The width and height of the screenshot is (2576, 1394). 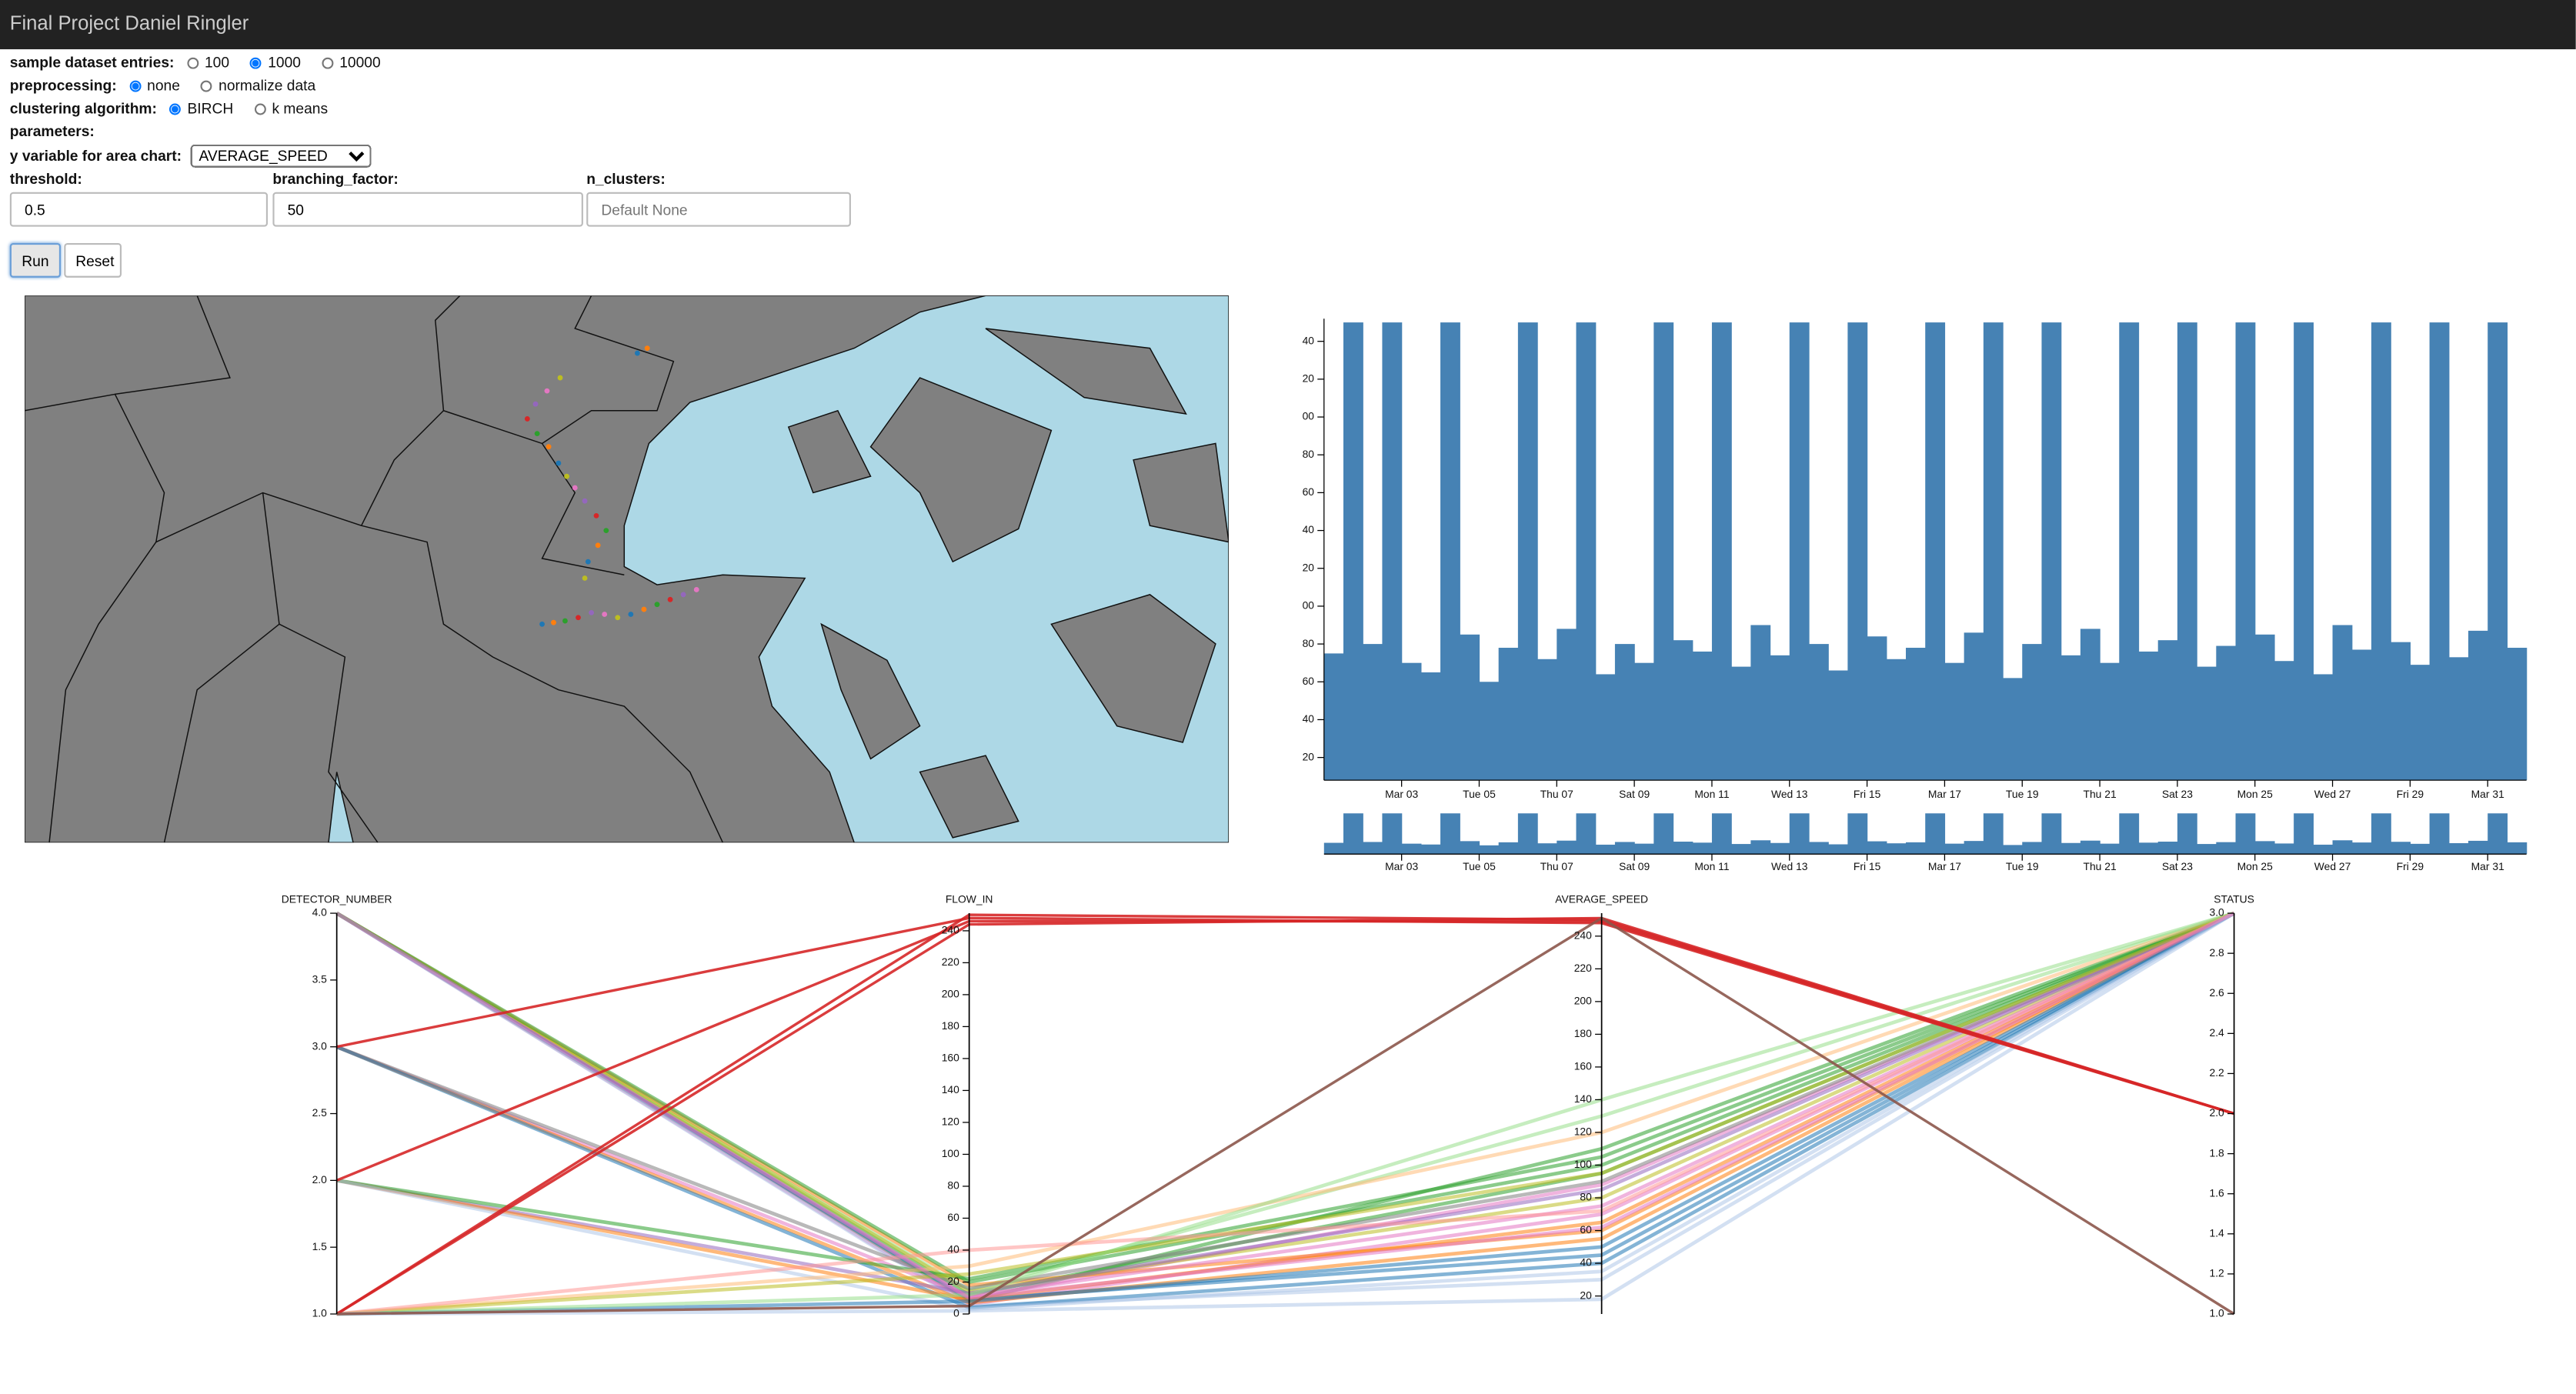 I want to click on title: Final Project Daniel Ringler, so click(x=129, y=23).